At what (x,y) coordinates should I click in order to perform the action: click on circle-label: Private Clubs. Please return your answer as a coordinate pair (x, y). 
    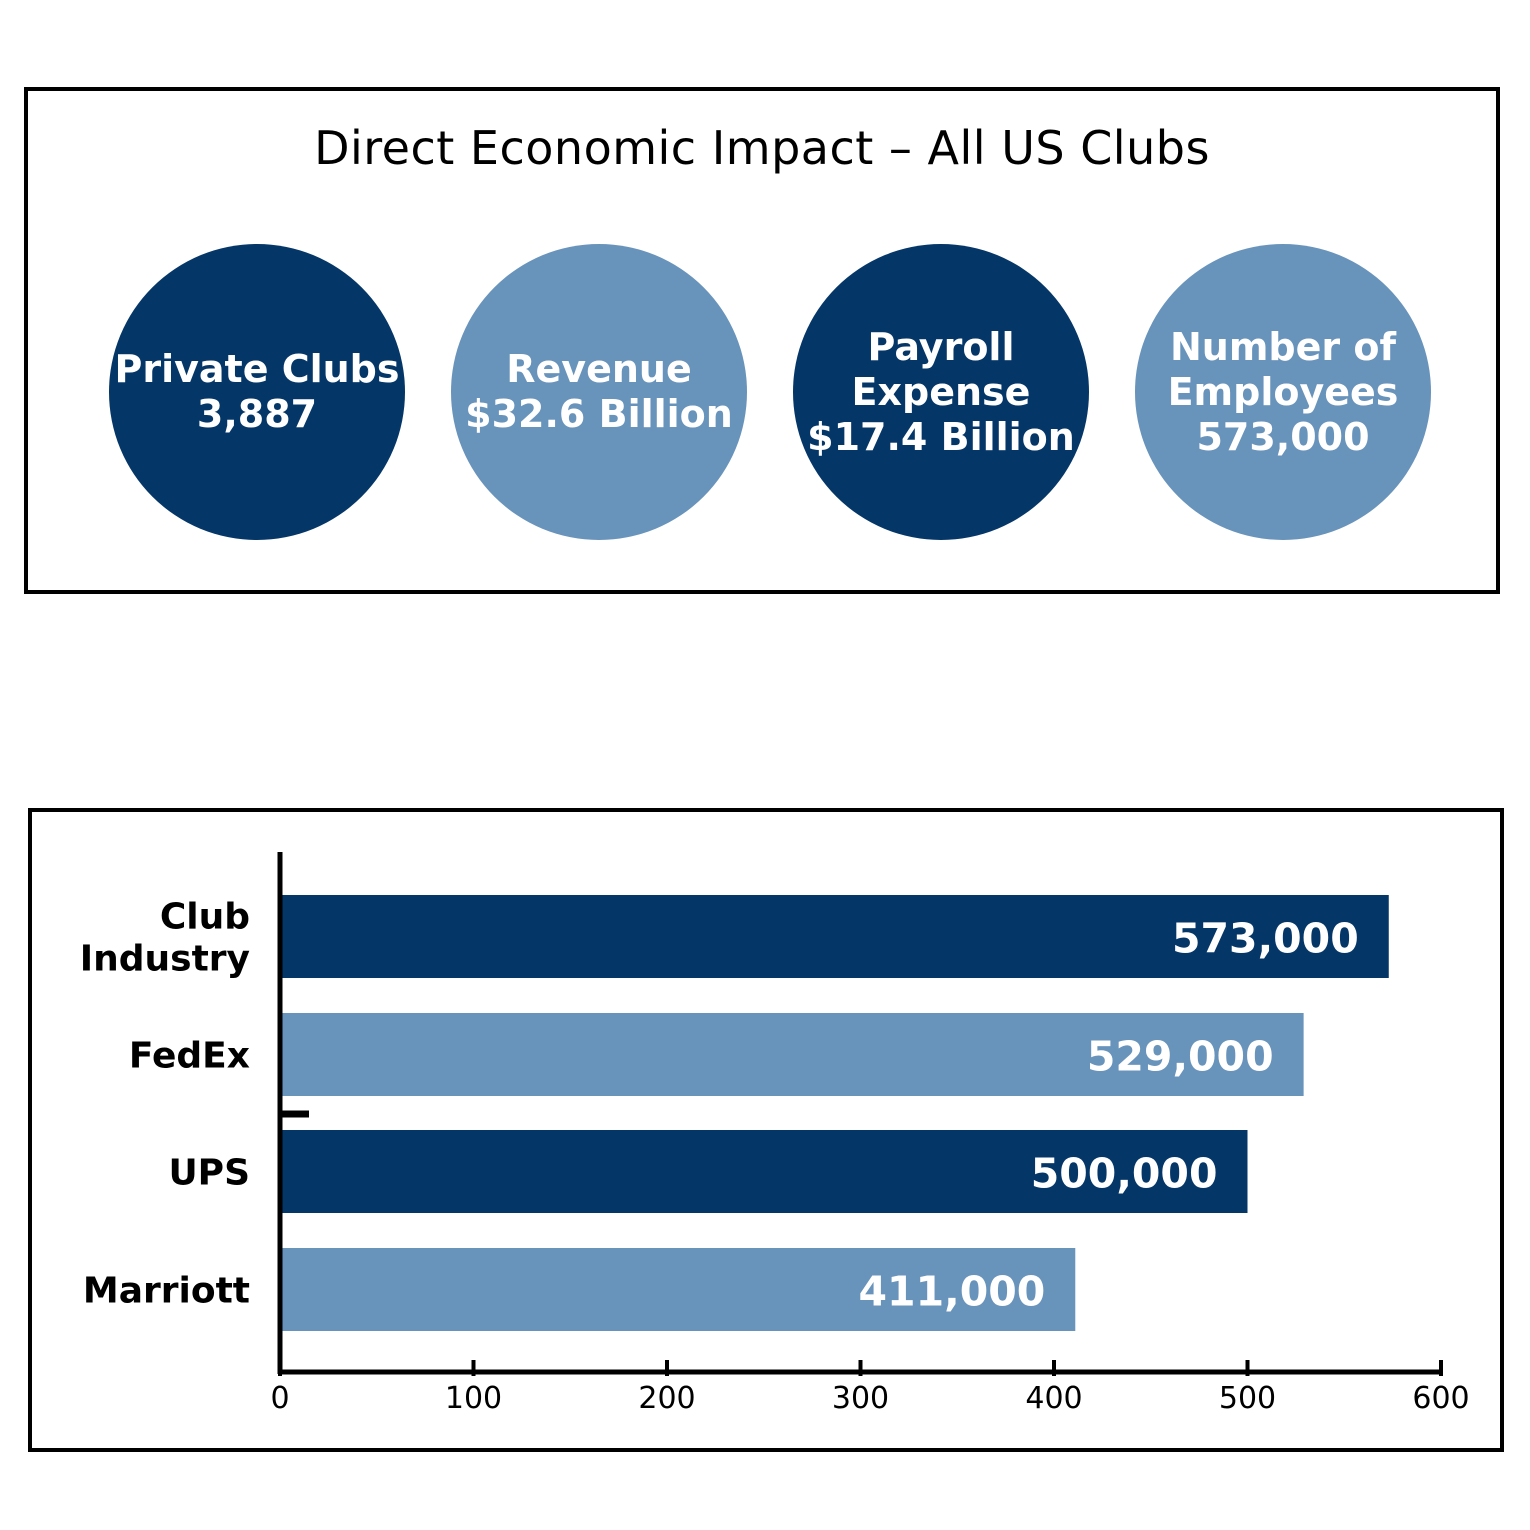
    Looking at the image, I should click on (257, 369).